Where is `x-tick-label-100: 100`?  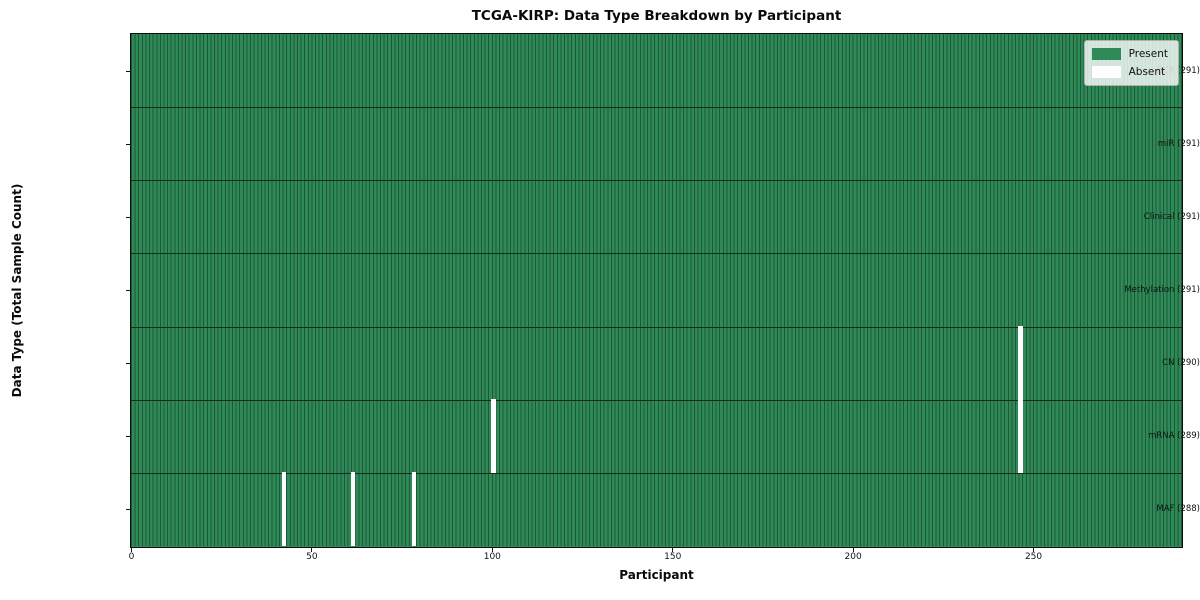
x-tick-label-100: 100 is located at coordinates (492, 557).